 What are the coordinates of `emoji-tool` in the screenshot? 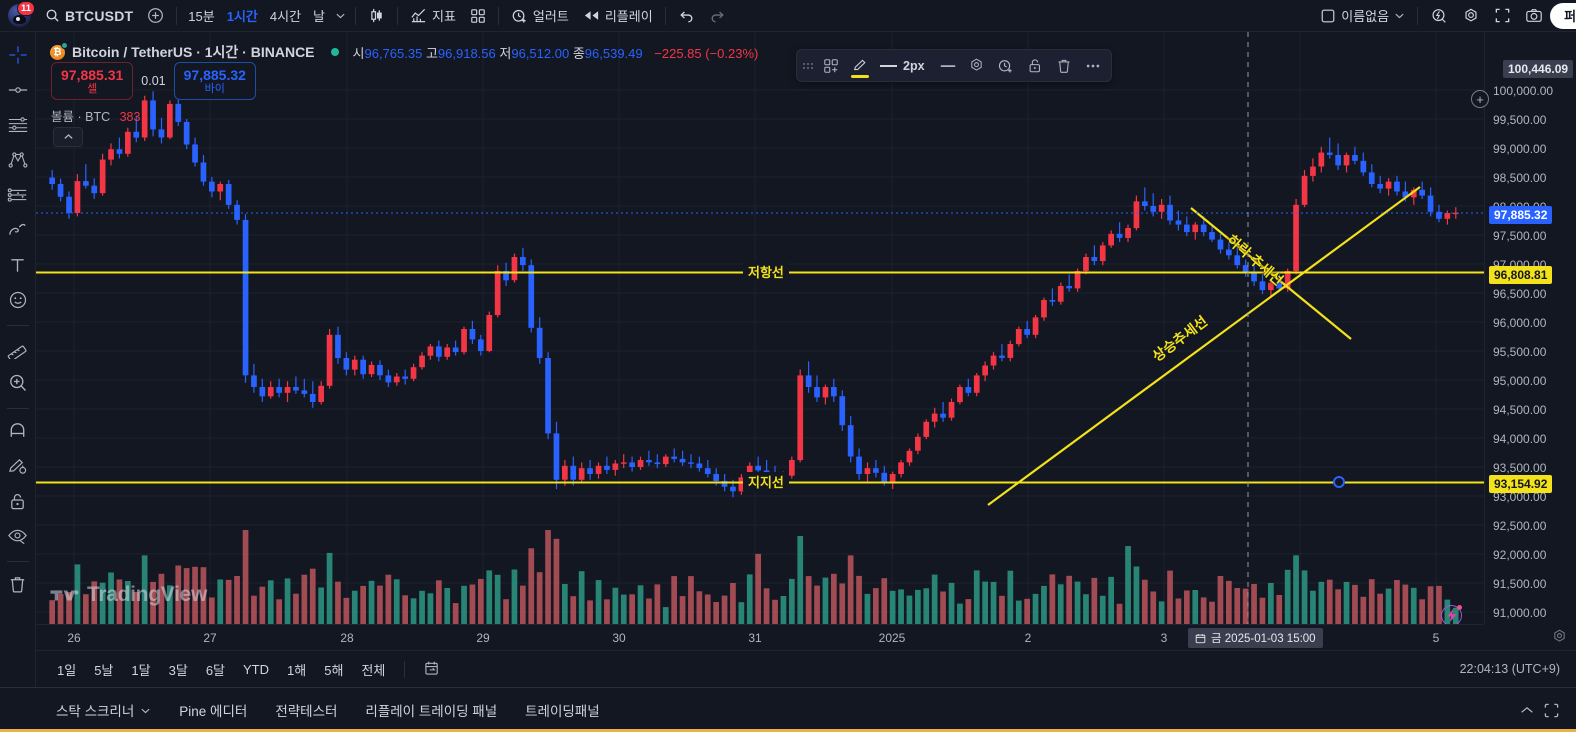 It's located at (18, 300).